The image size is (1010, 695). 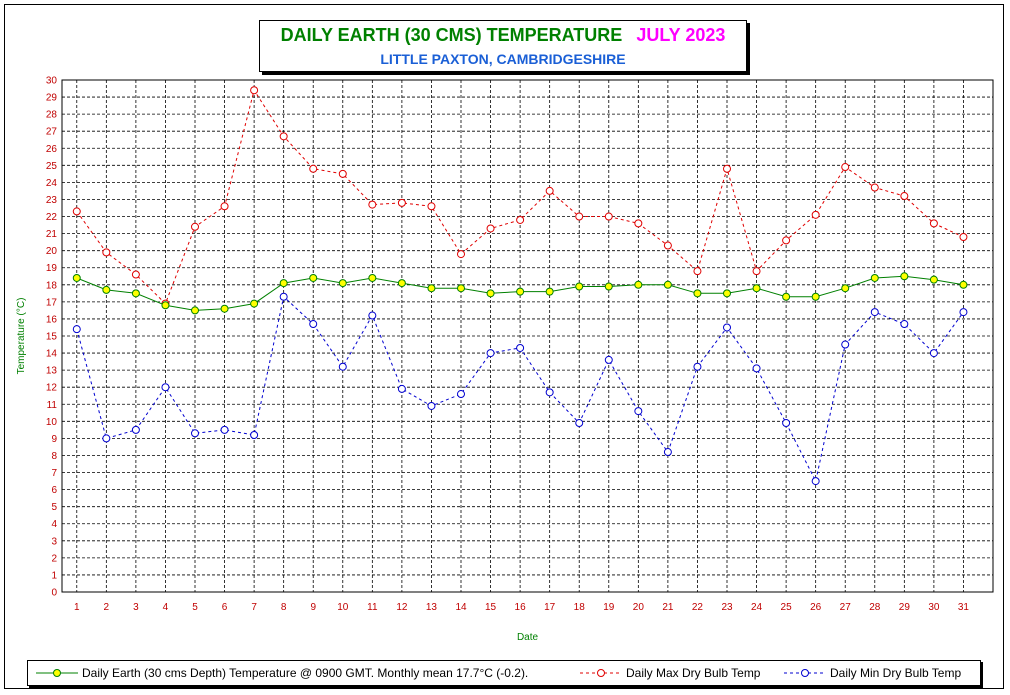 What do you see at coordinates (681, 35) in the screenshot?
I see `chart-title-month: JULY 2023` at bounding box center [681, 35].